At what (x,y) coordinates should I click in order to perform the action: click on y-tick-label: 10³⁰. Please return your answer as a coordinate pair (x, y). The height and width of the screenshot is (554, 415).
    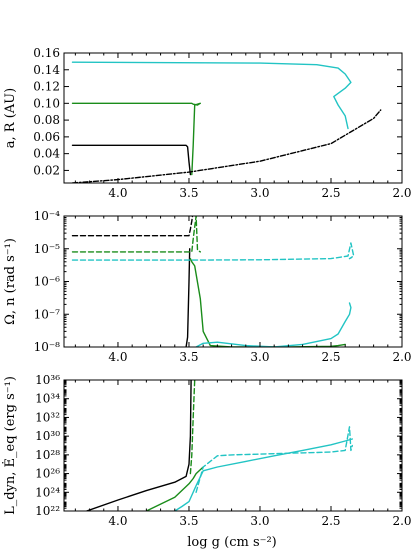
    Looking at the image, I should click on (47, 436).